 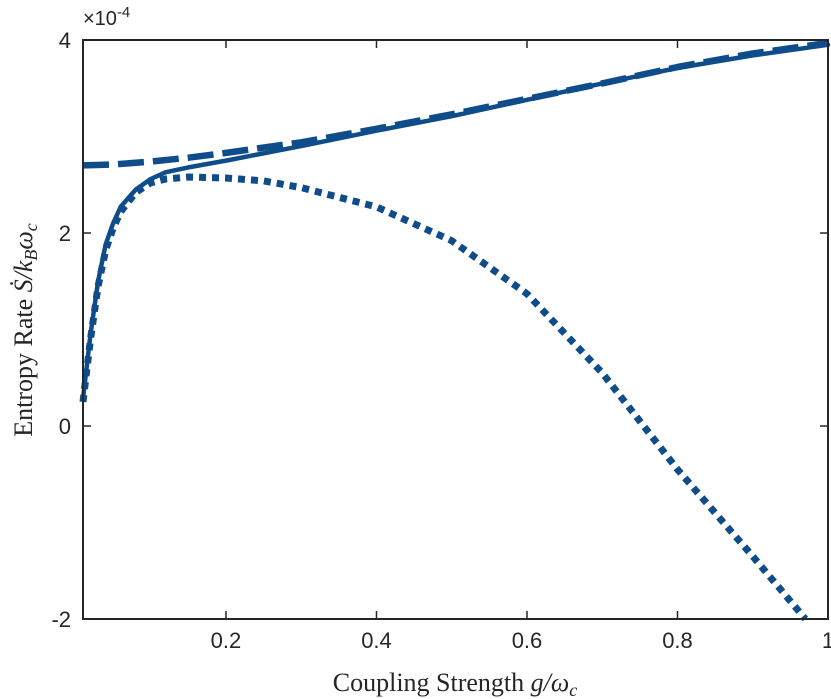 What do you see at coordinates (376, 640) in the screenshot?
I see `x-tick-label: 0.4` at bounding box center [376, 640].